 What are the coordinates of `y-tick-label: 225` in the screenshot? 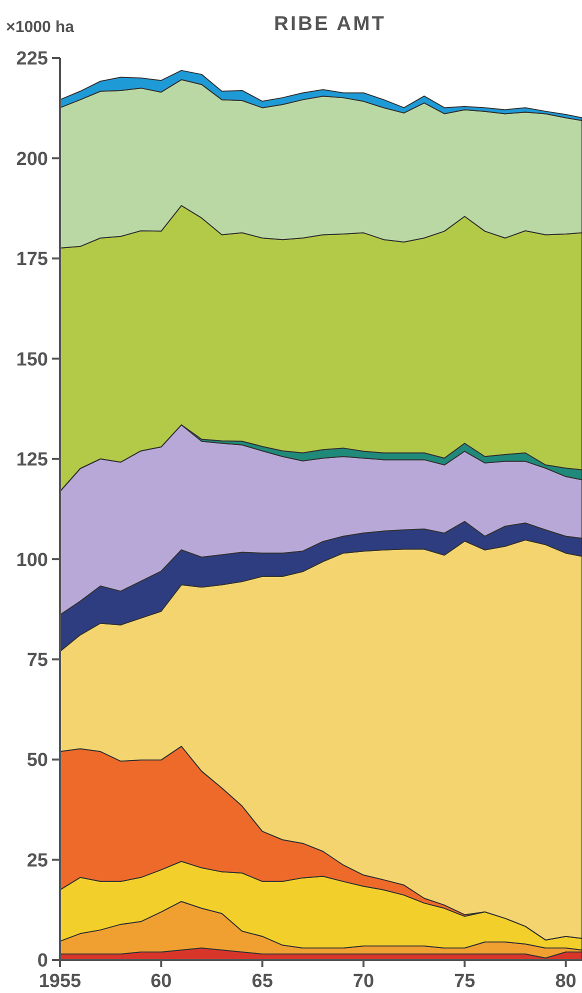 It's located at (32, 59).